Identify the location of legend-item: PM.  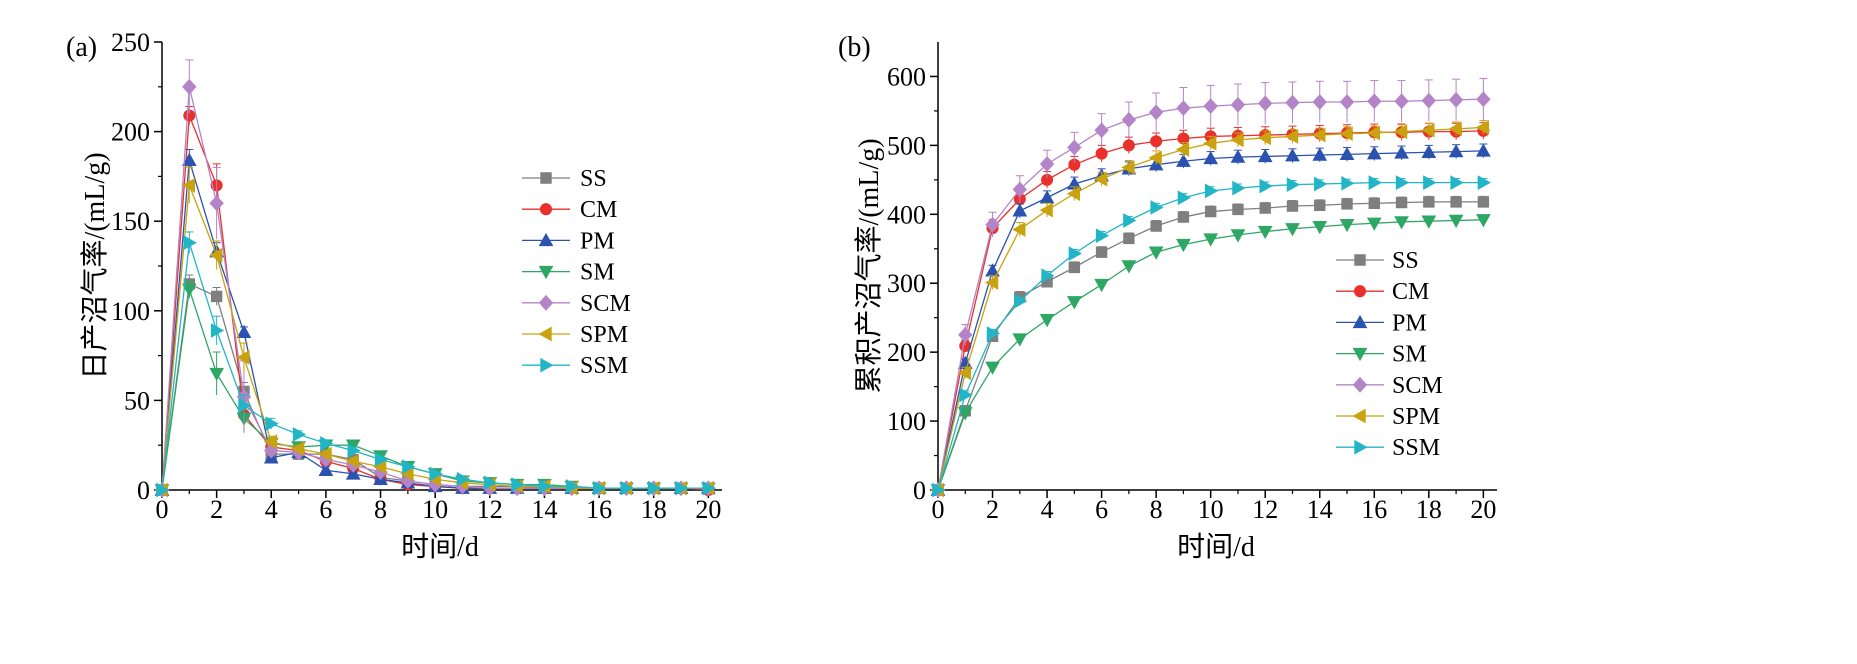
(568, 241).